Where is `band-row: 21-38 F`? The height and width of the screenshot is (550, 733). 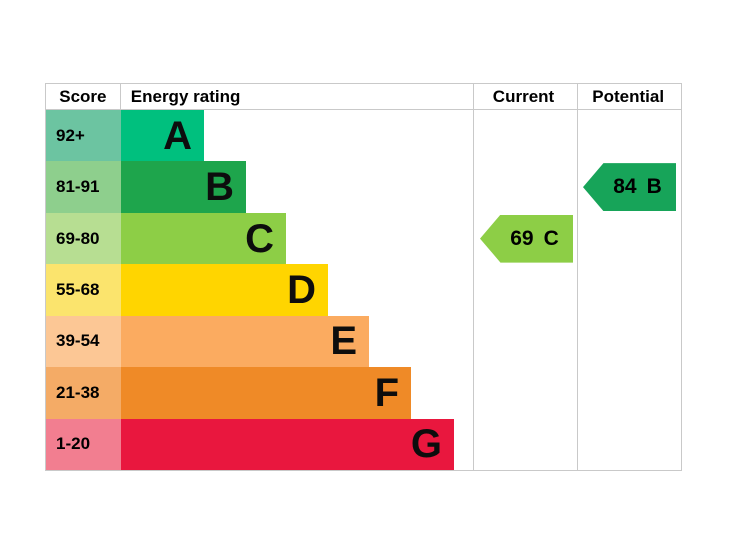 band-row: 21-38 F is located at coordinates (363, 393).